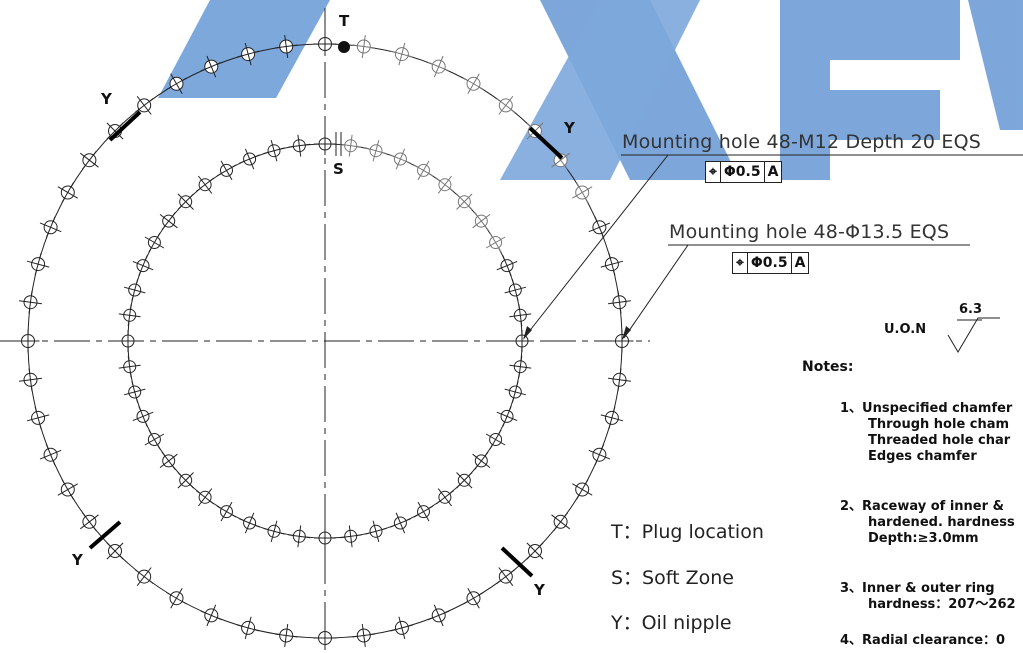 This screenshot has height=653, width=1023. Describe the element at coordinates (939, 440) in the screenshot. I see `note-line: Threaded hole char` at that location.